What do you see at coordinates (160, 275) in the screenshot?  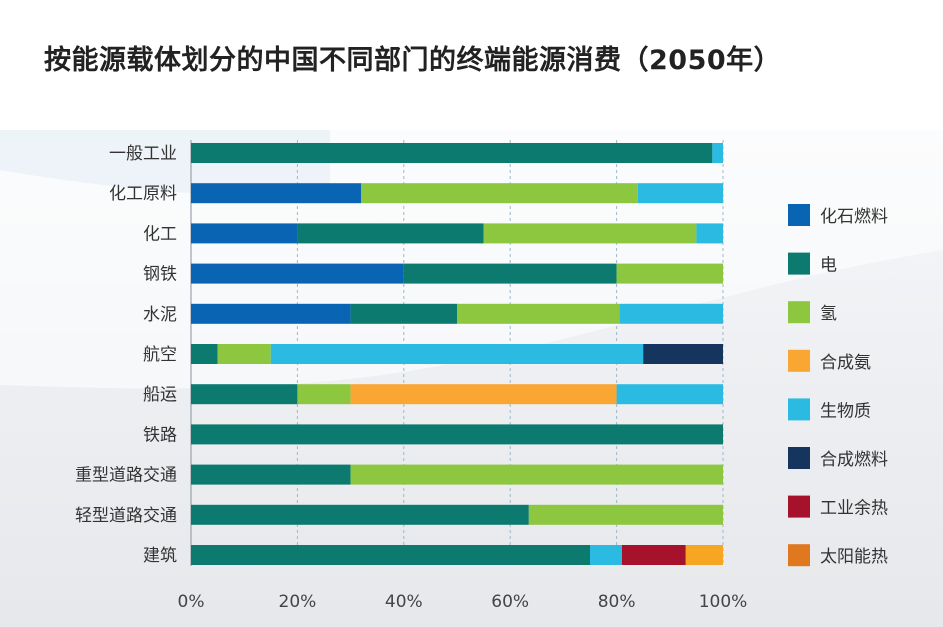 I see `category-label: 钢铁` at bounding box center [160, 275].